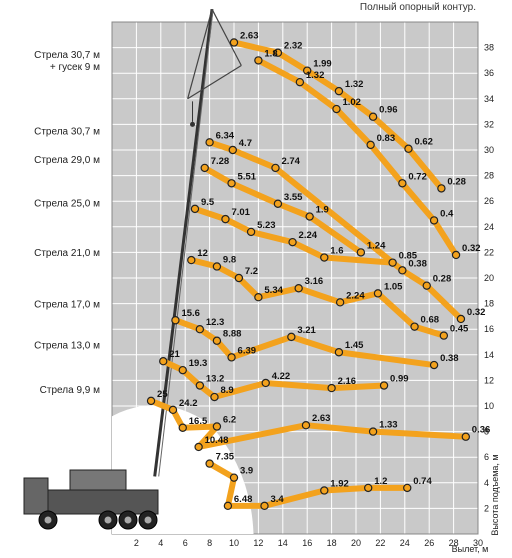  Describe the element at coordinates (98, 480) in the screenshot. I see `crane-turret` at that location.